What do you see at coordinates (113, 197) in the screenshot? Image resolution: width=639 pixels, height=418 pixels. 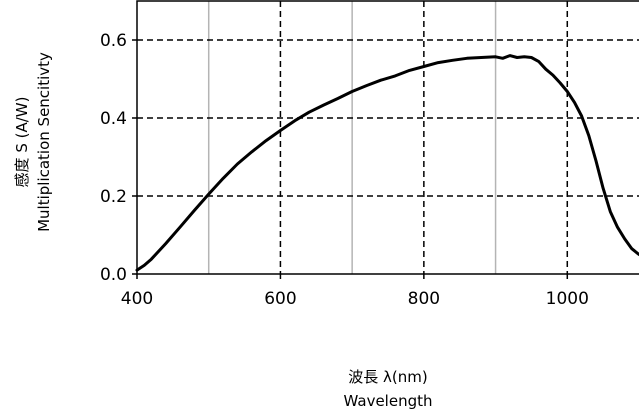 I see `y-tick-label-0.2: 0.2` at bounding box center [113, 197].